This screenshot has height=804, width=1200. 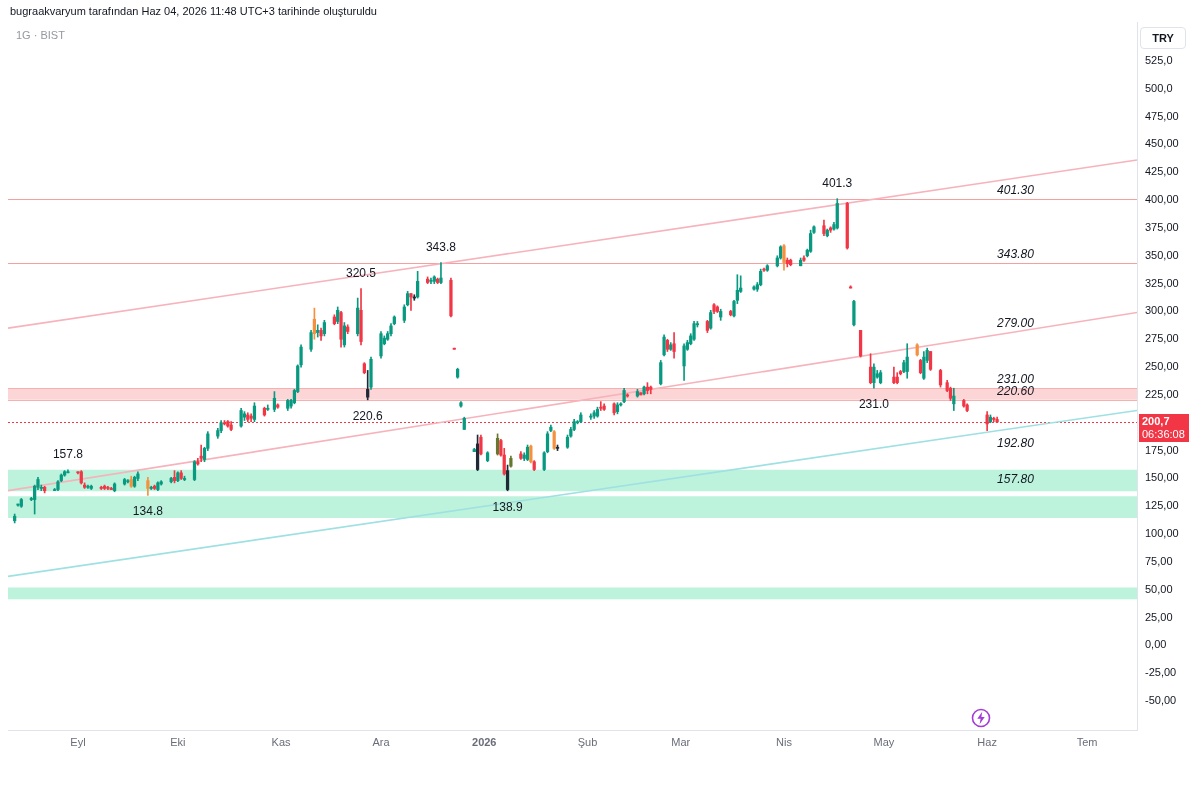 What do you see at coordinates (837, 182) in the screenshot?
I see `annotation: 401.3` at bounding box center [837, 182].